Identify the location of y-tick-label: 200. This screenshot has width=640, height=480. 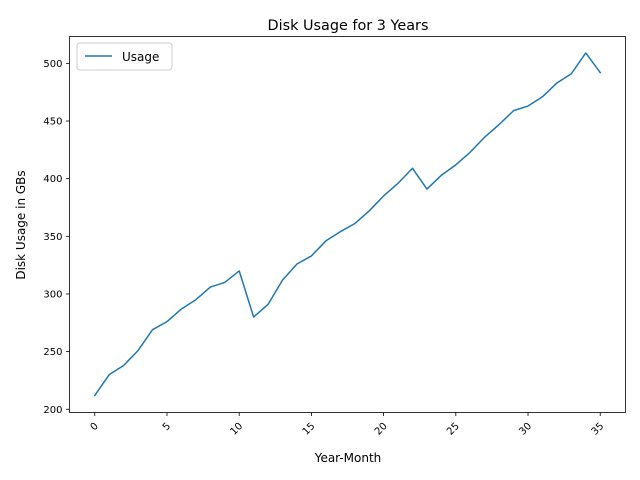
(52, 410).